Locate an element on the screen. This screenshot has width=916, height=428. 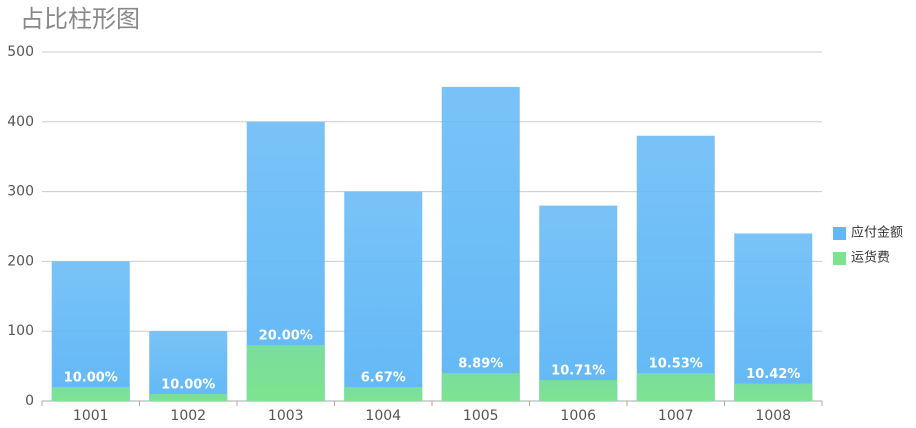
x-tick-label: 1003 is located at coordinates (286, 416).